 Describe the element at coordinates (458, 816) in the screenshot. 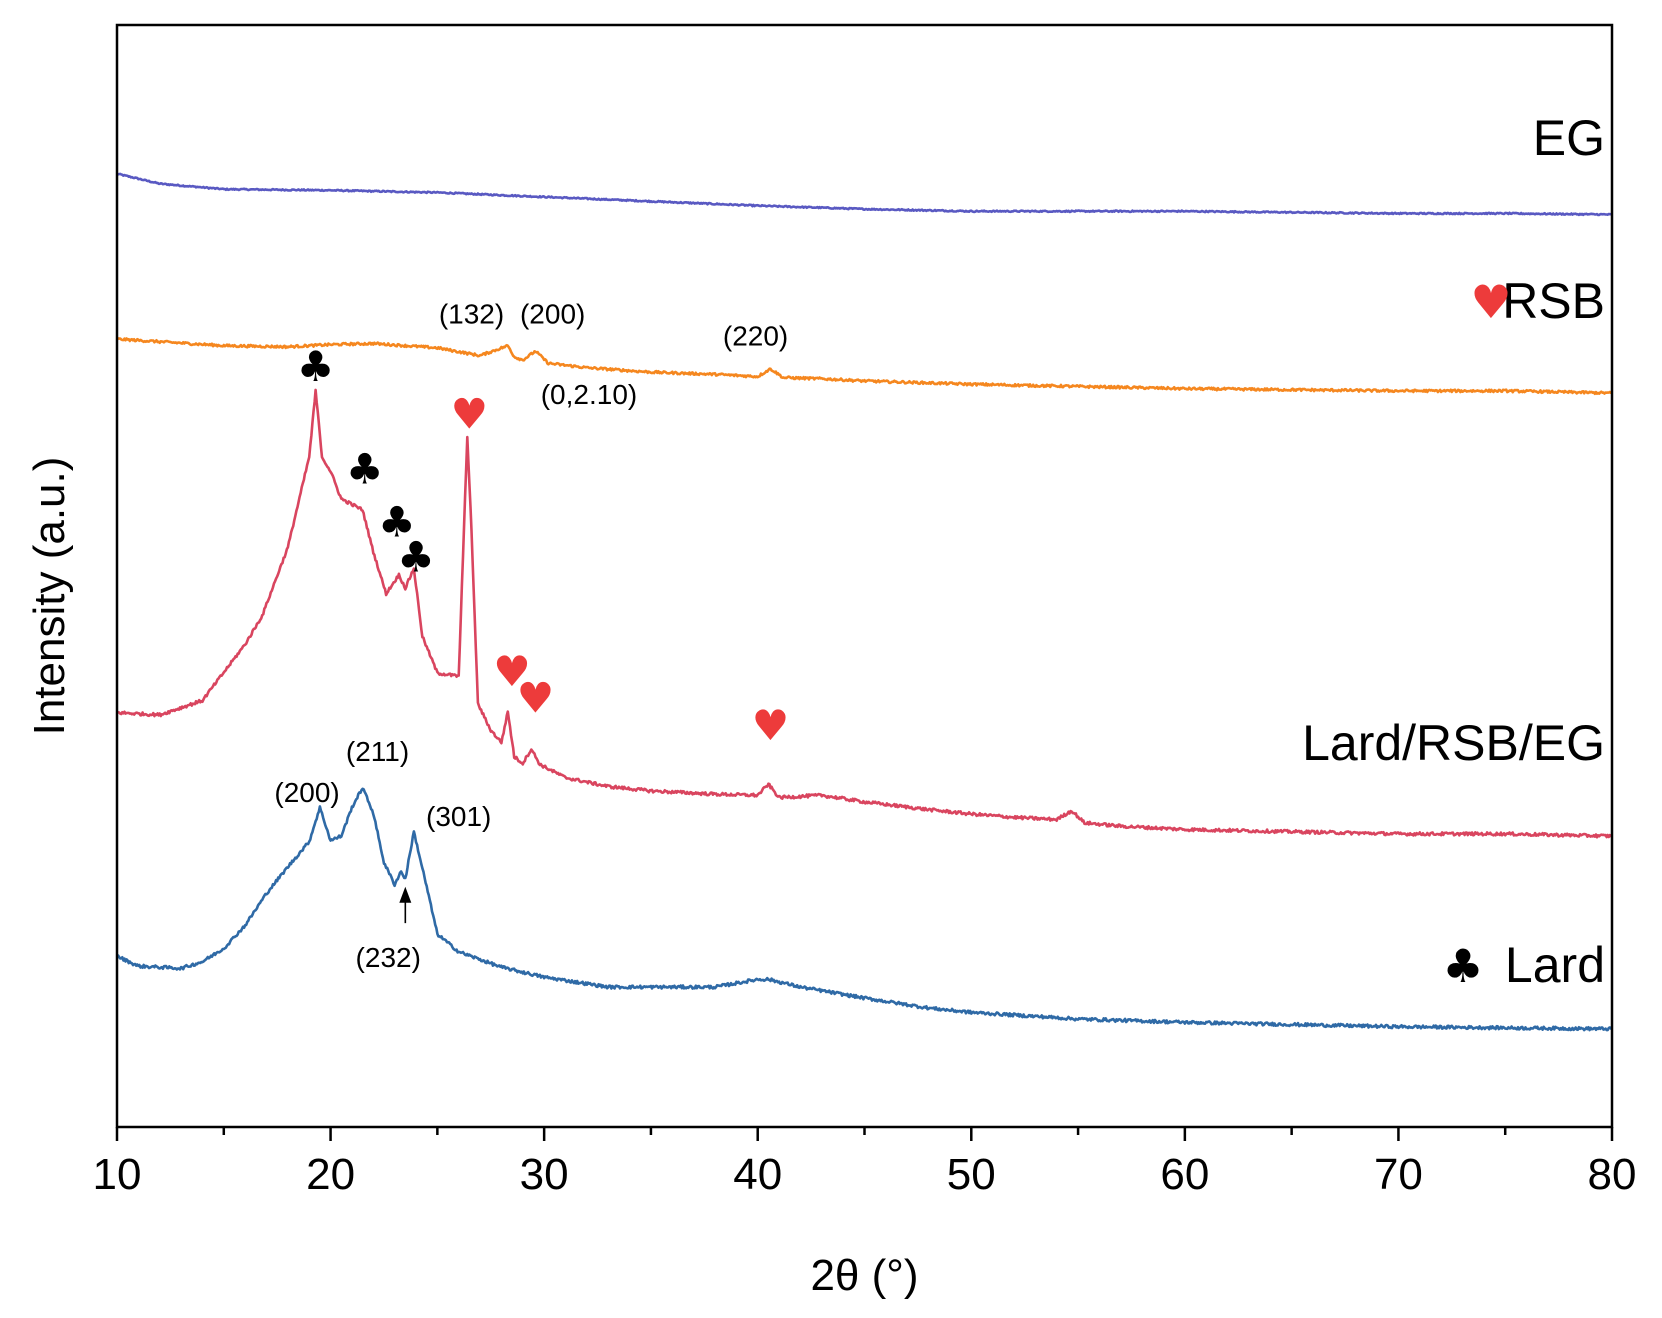

I see `peak-annotation: (301)` at that location.